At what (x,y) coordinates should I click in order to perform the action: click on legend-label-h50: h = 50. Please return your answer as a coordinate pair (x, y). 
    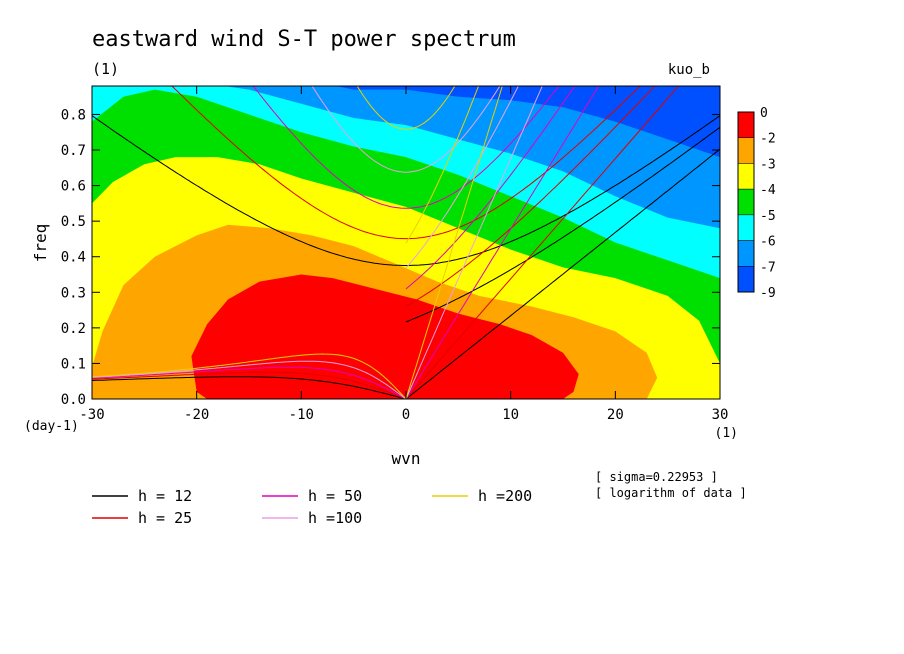
    Looking at the image, I should click on (335, 496).